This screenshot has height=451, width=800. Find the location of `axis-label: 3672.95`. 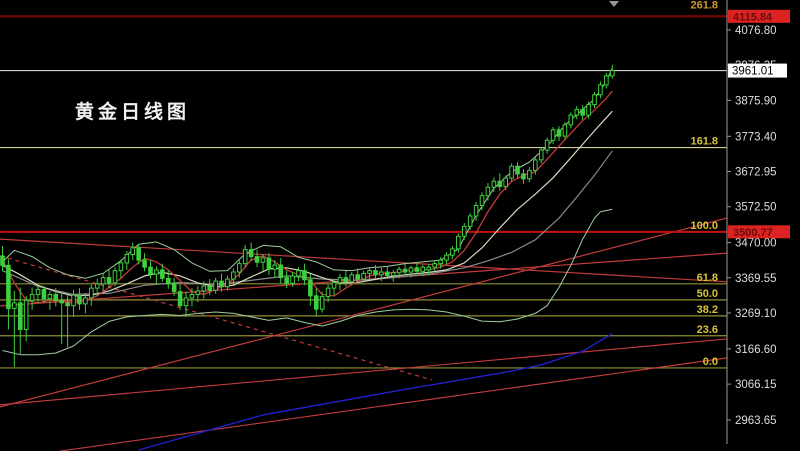

axis-label: 3672.95 is located at coordinates (756, 172).